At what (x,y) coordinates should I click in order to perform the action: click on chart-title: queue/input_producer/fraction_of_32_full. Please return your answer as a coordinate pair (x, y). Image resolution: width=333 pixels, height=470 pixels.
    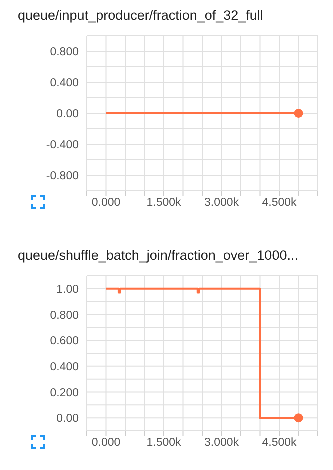
    Looking at the image, I should click on (141, 15).